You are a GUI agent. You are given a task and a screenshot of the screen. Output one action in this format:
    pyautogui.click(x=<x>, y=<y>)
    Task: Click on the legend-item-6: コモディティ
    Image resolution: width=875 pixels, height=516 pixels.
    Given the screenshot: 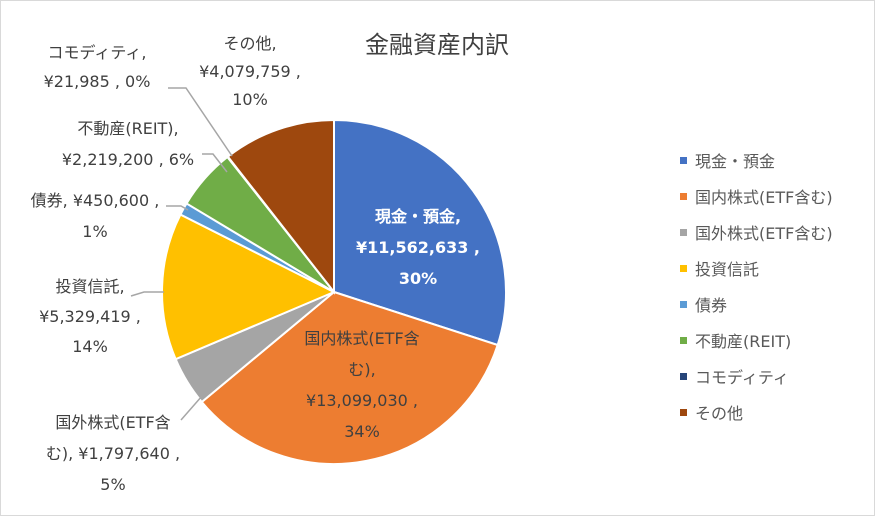 What is the action you would take?
    pyautogui.click(x=734, y=378)
    